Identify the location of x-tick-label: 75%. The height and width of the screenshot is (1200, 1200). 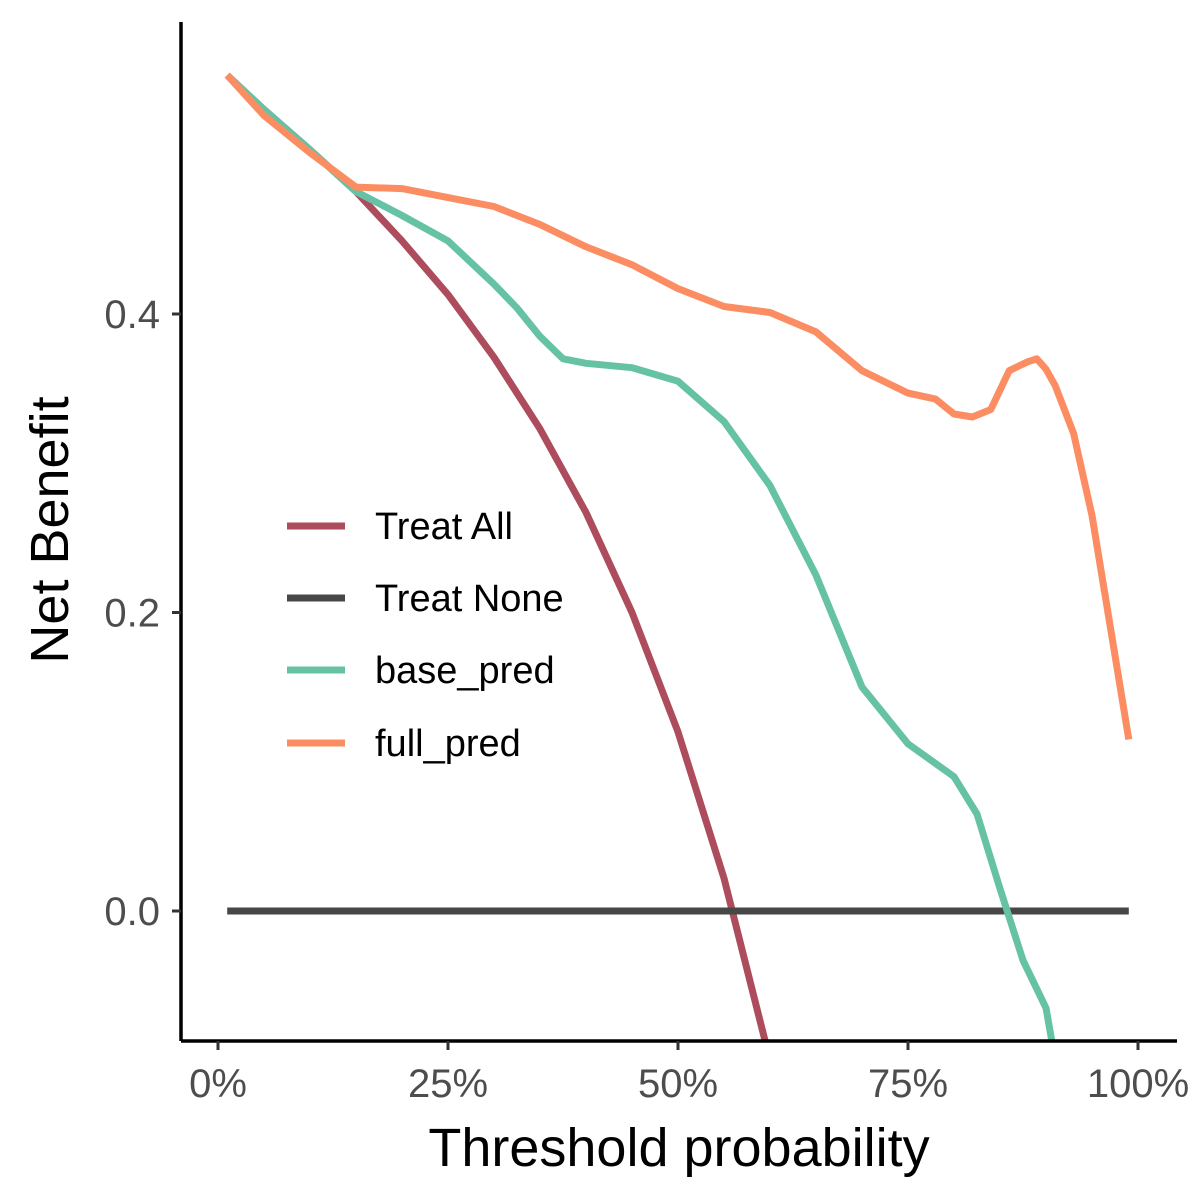
(908, 1084).